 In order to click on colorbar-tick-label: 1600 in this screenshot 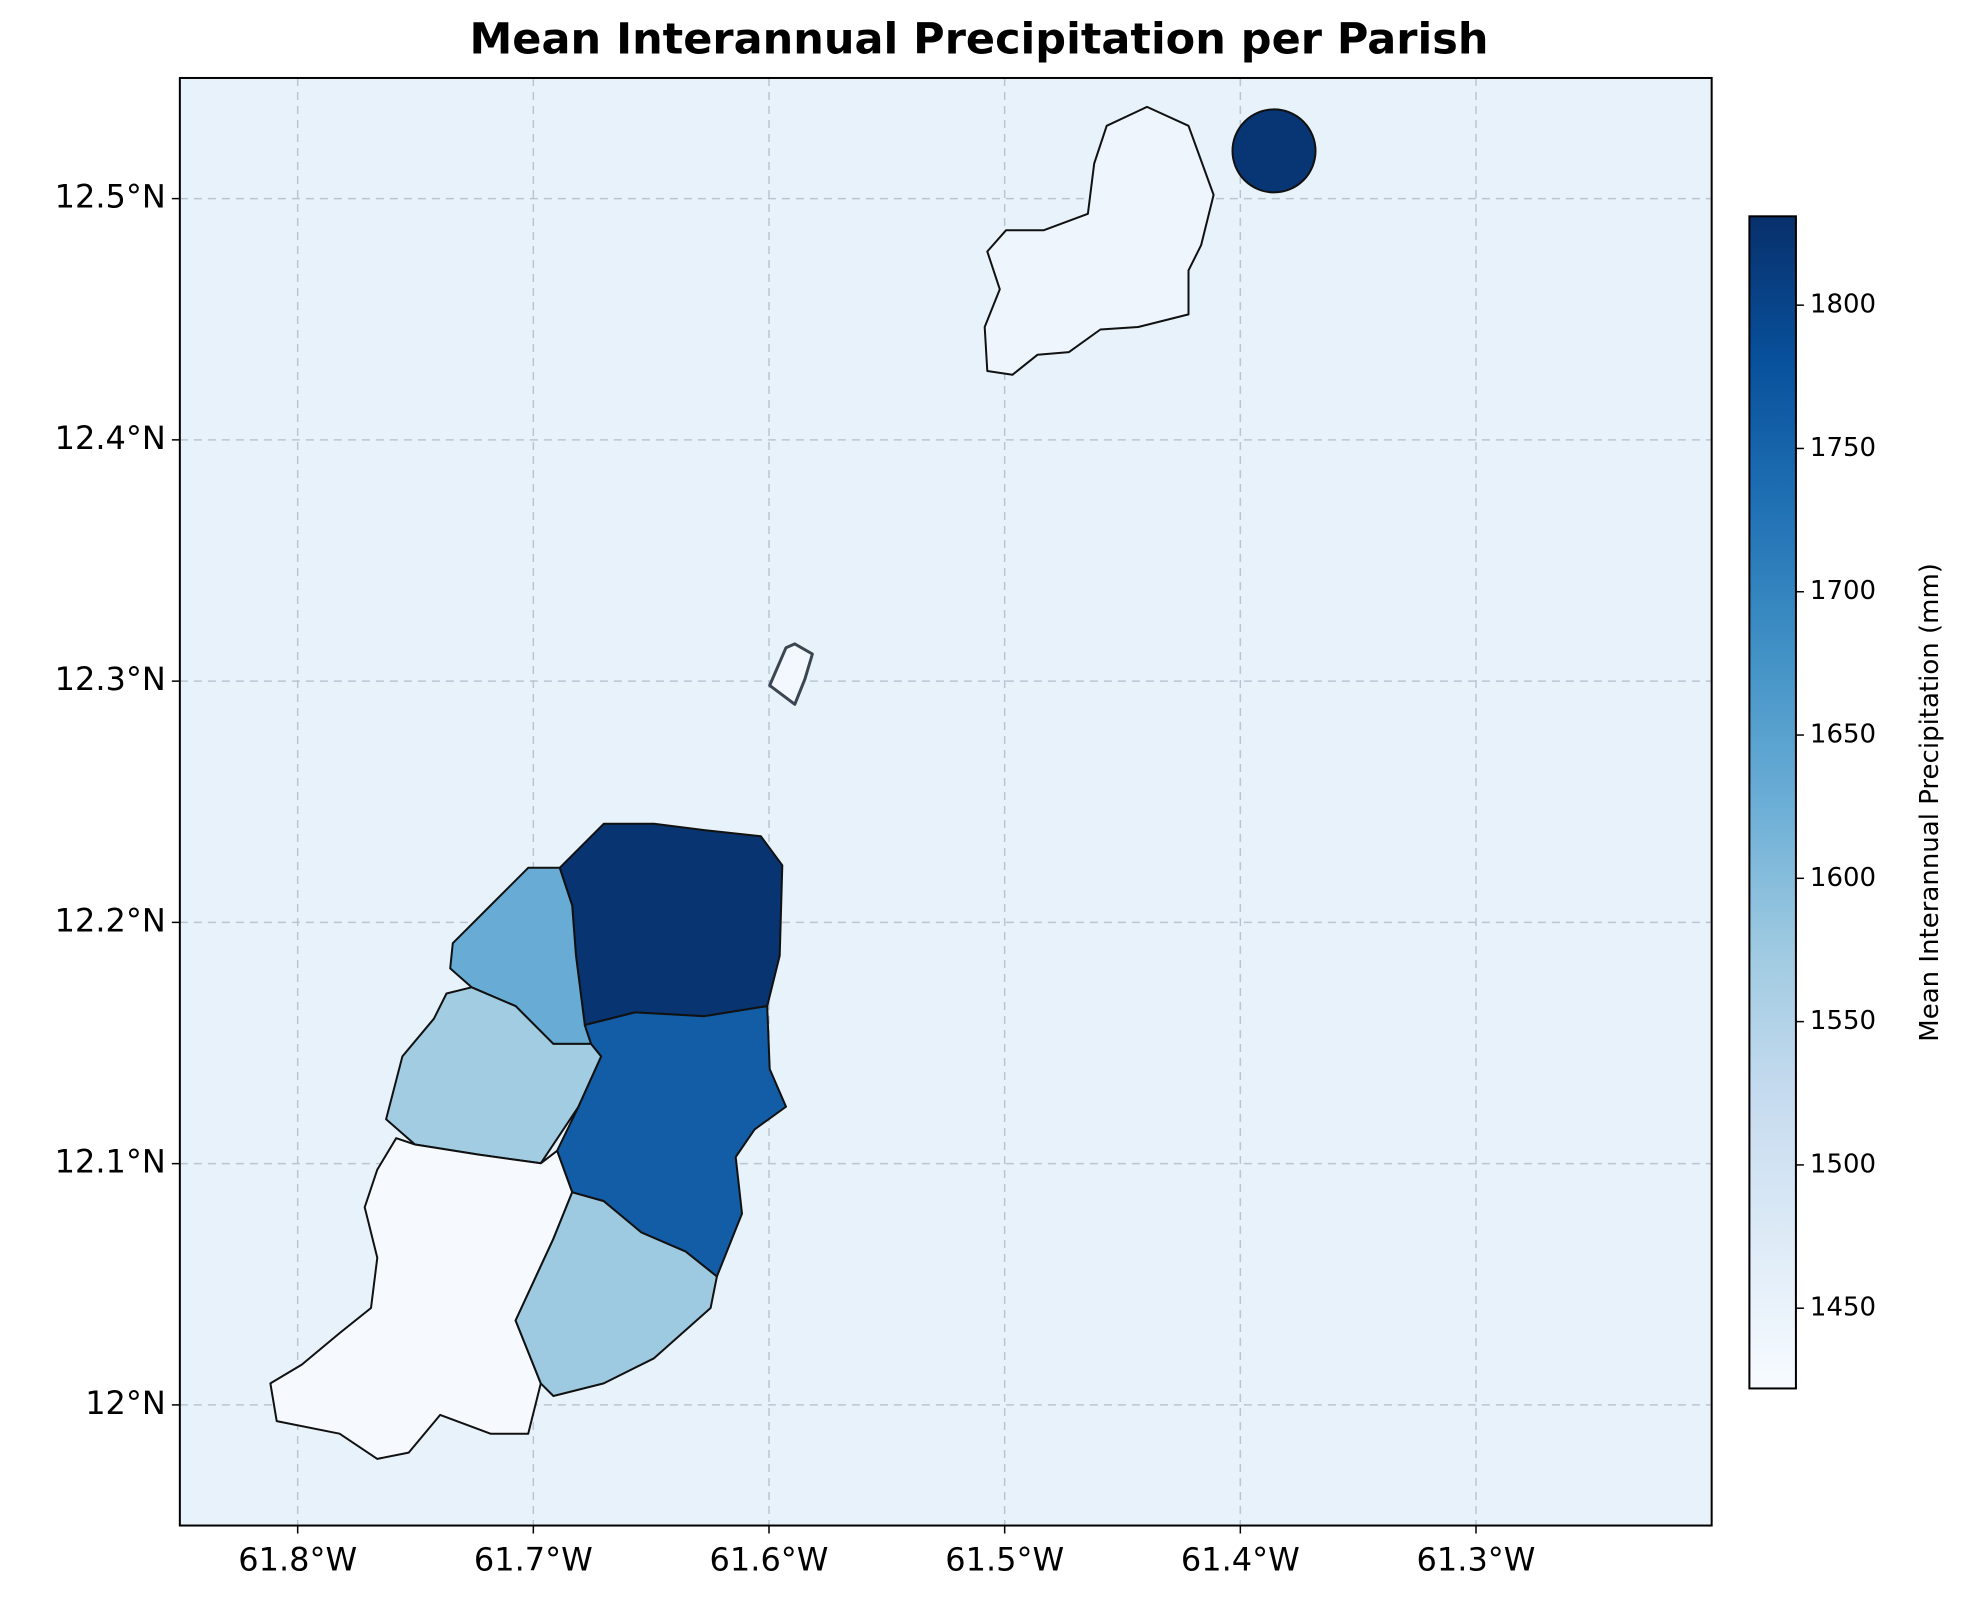, I will do `click(1843, 878)`.